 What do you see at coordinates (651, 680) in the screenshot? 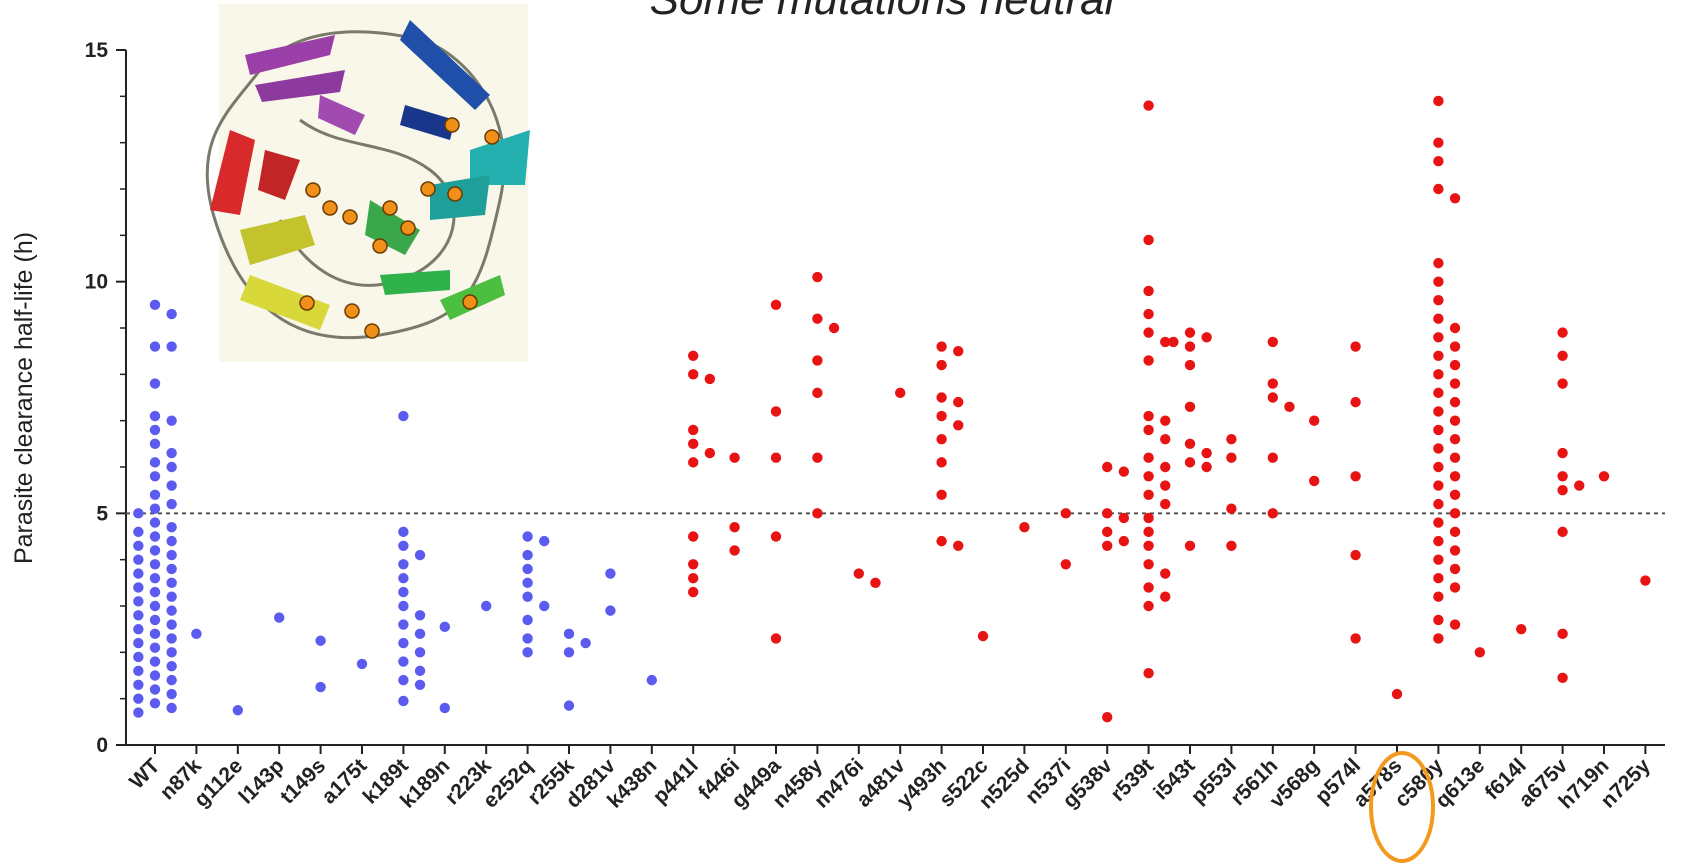
I see `data-point-k438n` at bounding box center [651, 680].